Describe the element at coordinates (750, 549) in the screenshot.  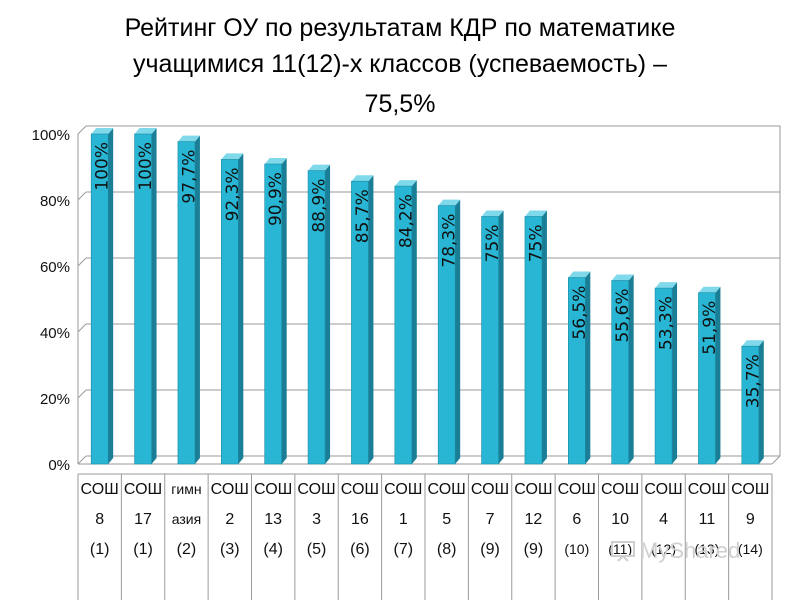
I see `x-tick-label: (14)` at that location.